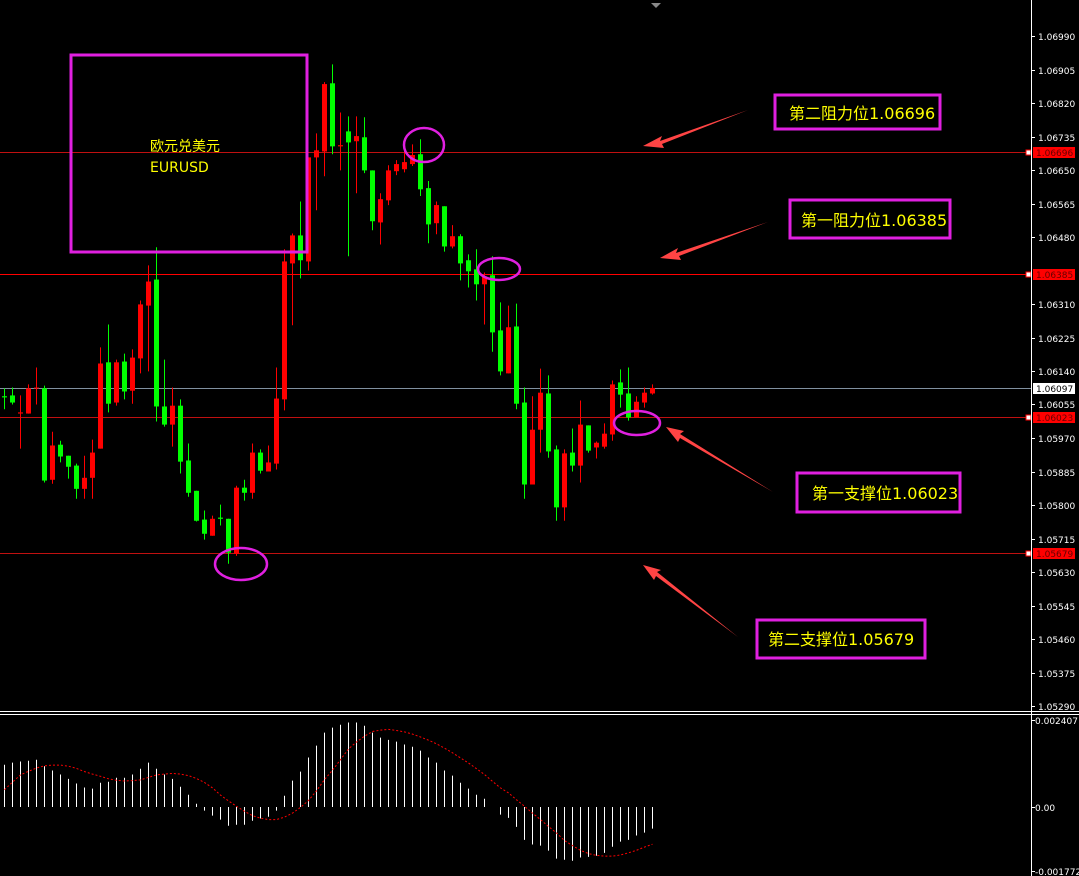 The width and height of the screenshot is (1079, 876). I want to click on price-axis-label: 1.06735, so click(1056, 139).